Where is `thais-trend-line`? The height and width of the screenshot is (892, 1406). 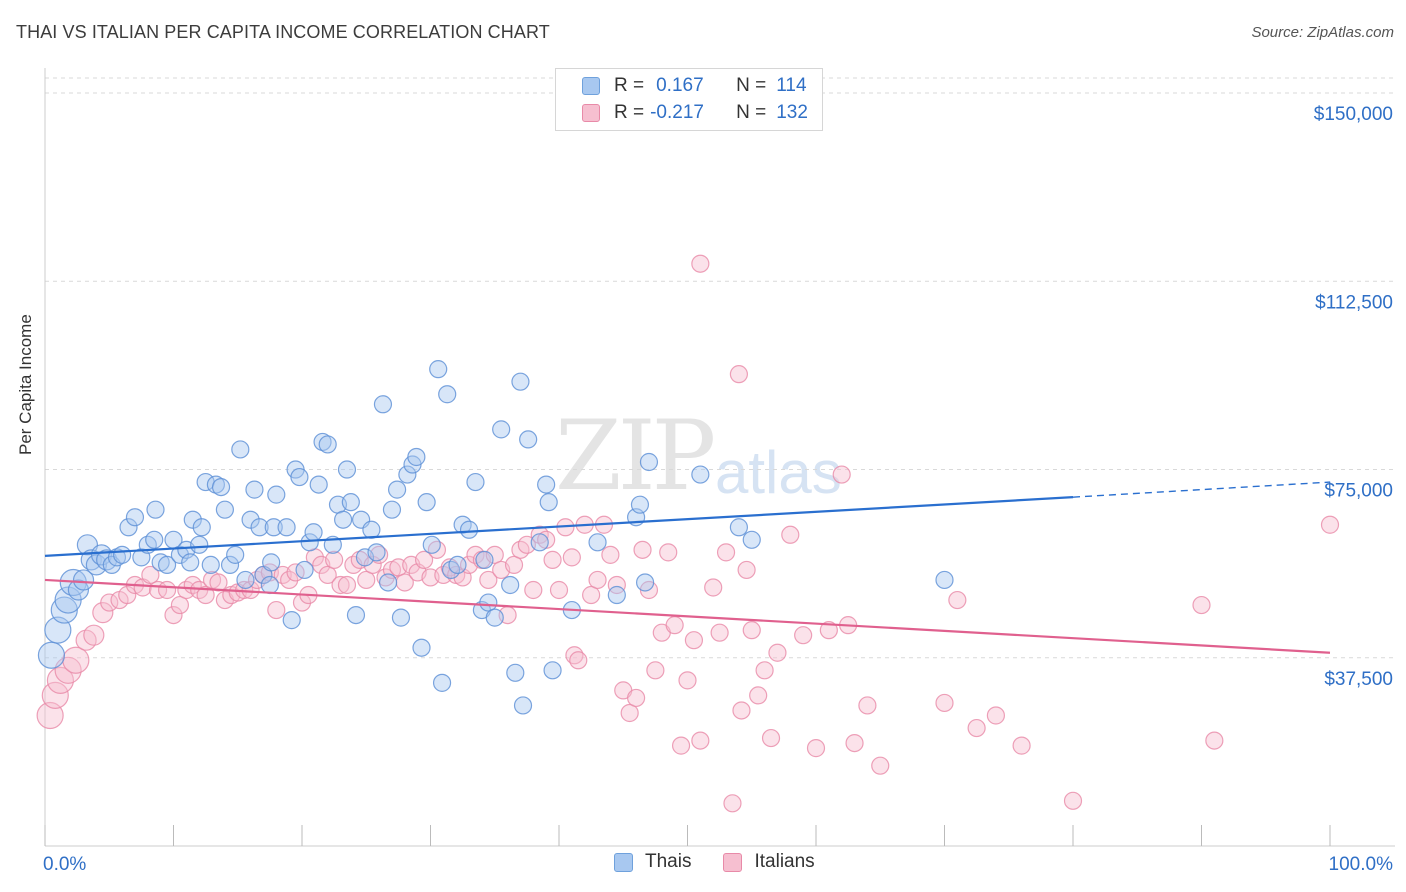 thais-trend-line is located at coordinates (559, 526).